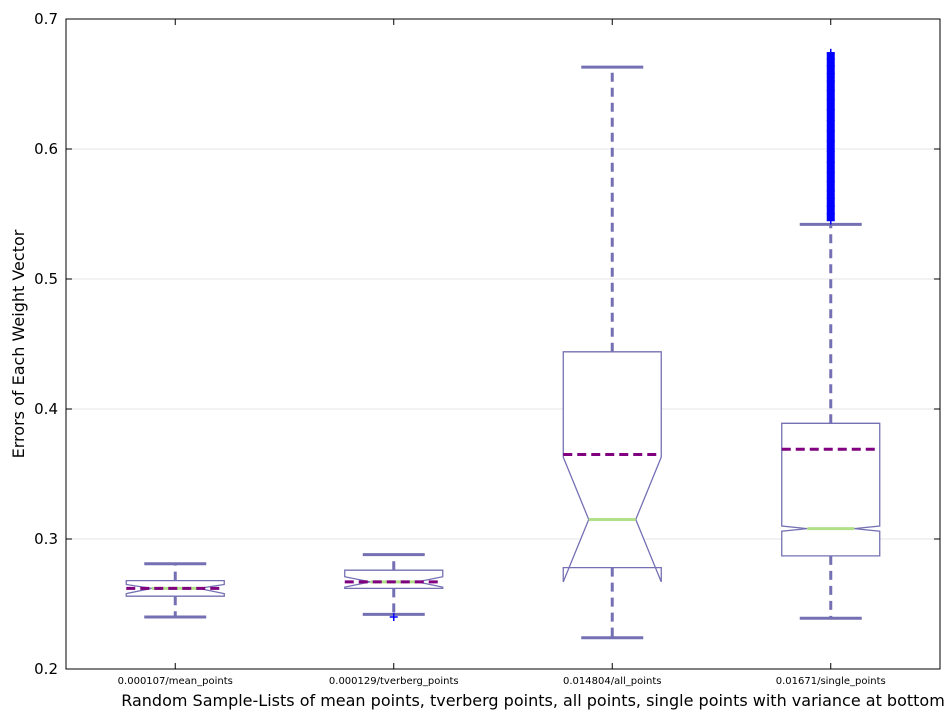 This screenshot has height=720, width=949. Describe the element at coordinates (46, 149) in the screenshot. I see `y-tick-label: 0.6` at that location.